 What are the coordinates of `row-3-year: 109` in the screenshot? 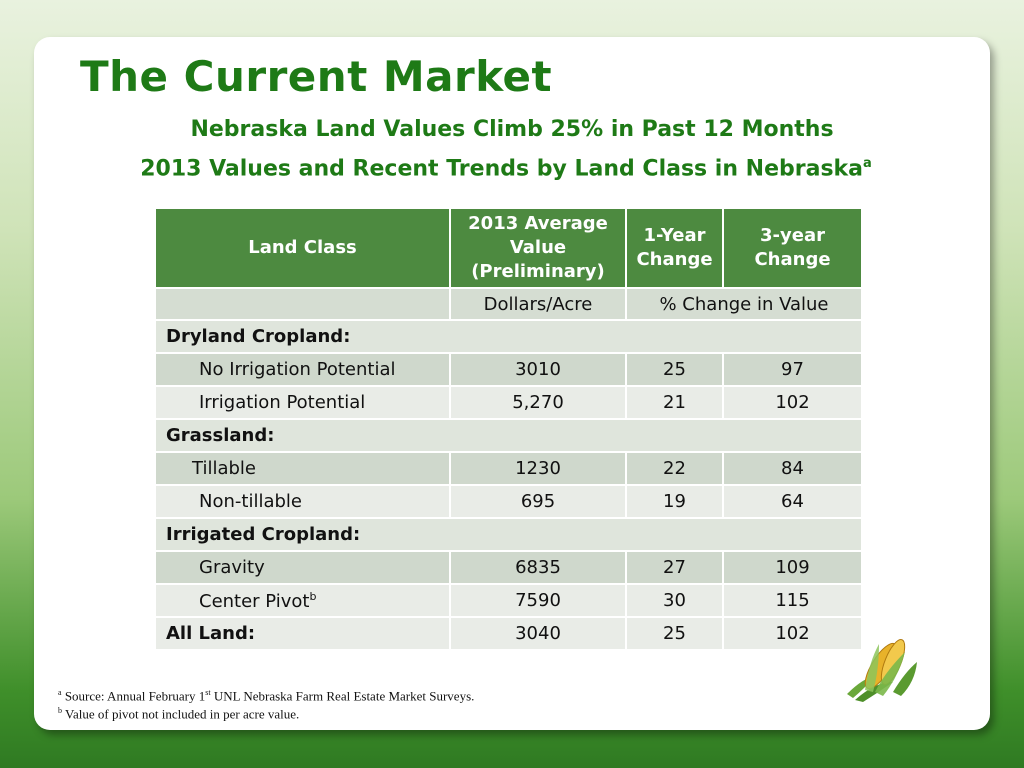 It's located at (792, 567).